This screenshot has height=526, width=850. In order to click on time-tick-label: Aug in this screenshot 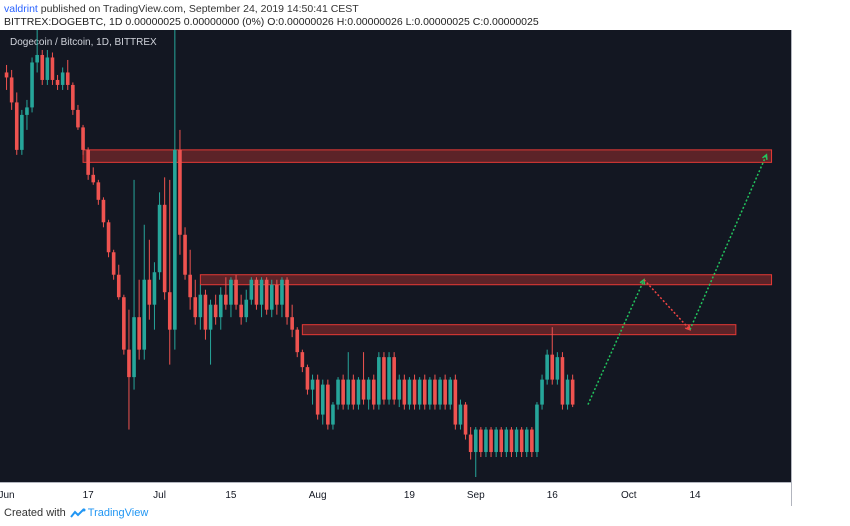, I will do `click(318, 495)`.